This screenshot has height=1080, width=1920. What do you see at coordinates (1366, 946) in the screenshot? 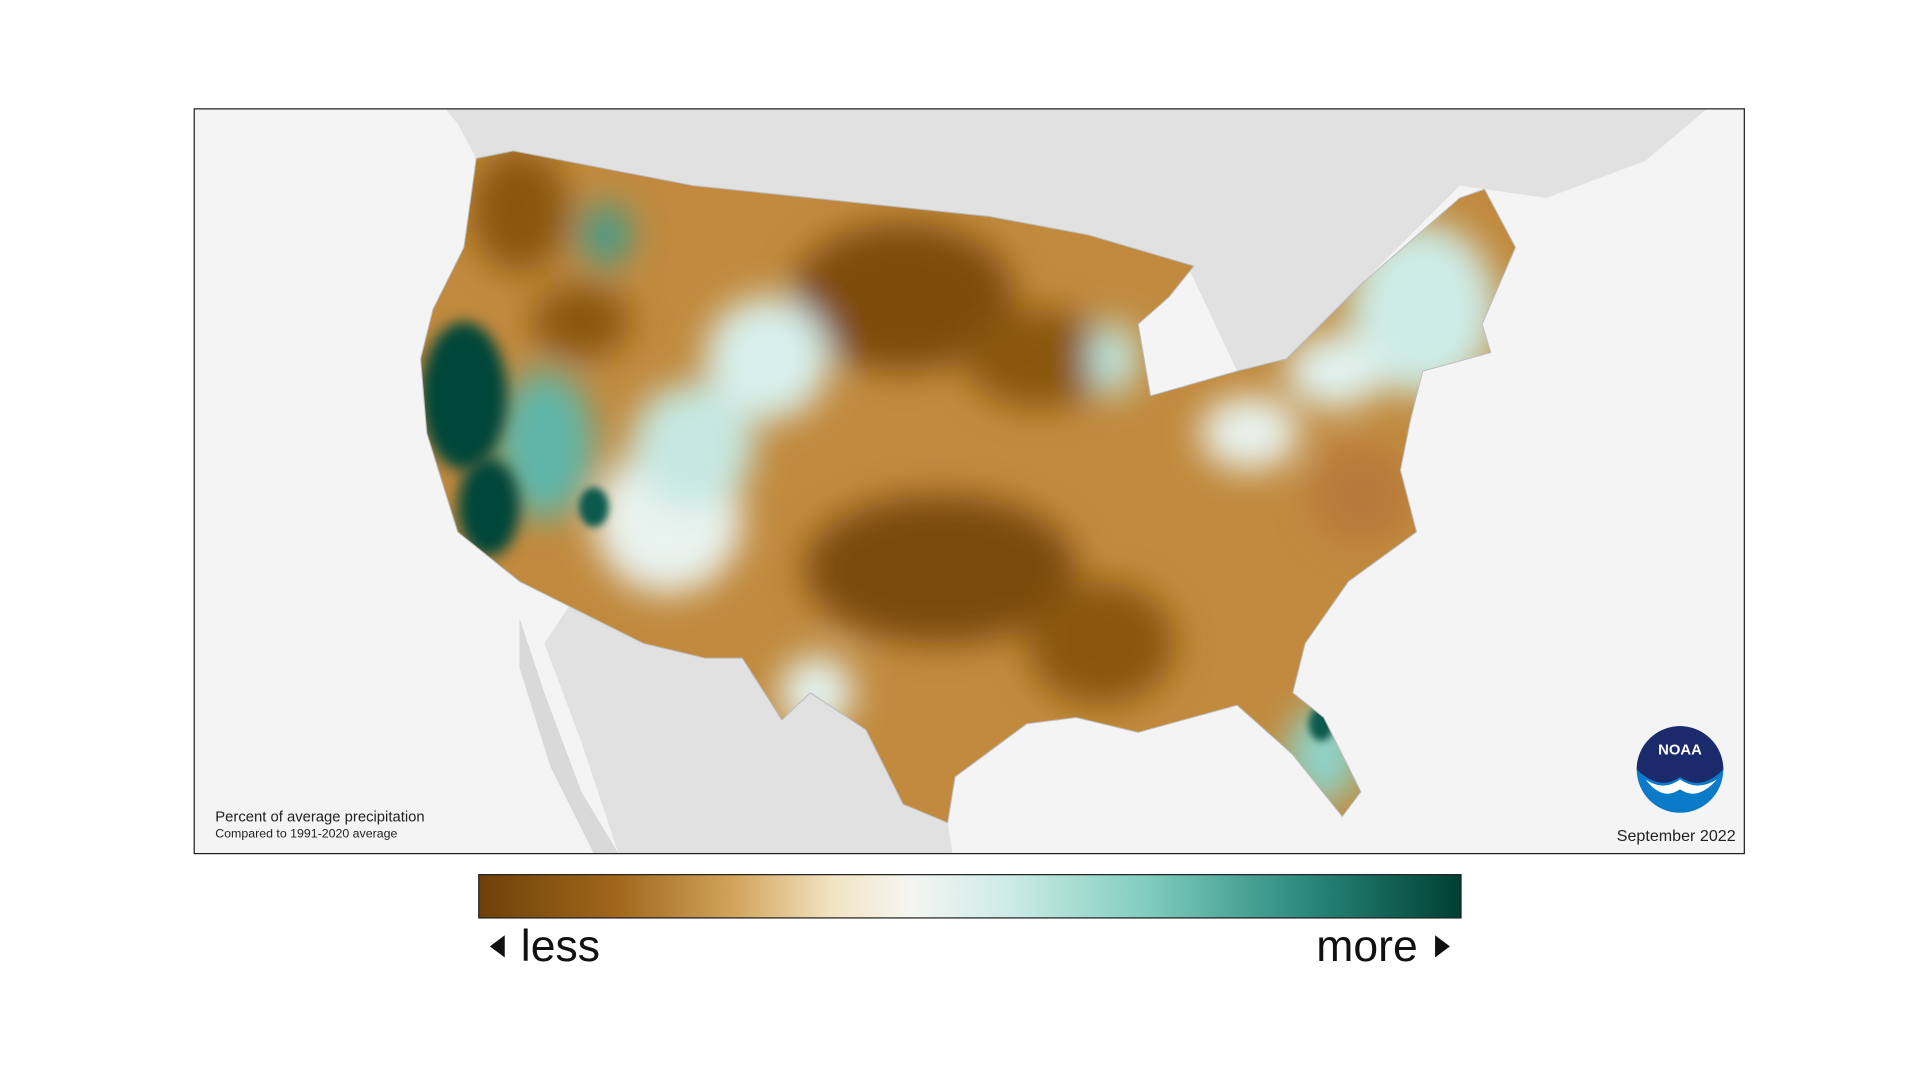
I see `legend-more: more` at bounding box center [1366, 946].